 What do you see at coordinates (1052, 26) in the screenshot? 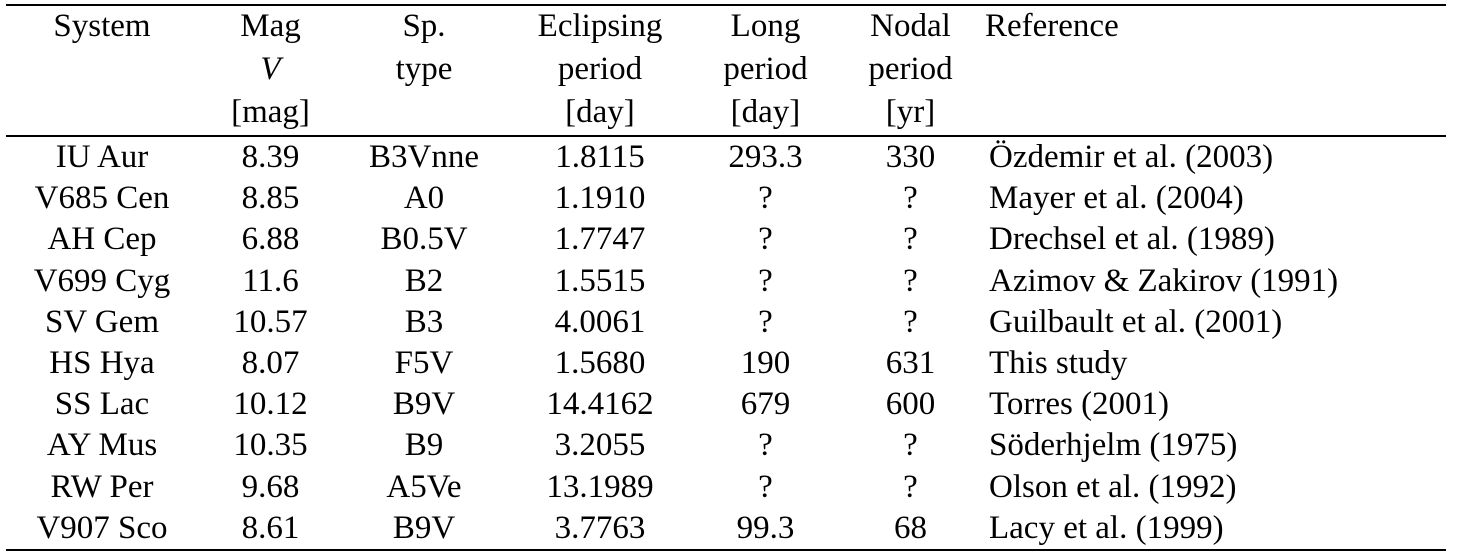
I see `header-reference-line1: Reference` at bounding box center [1052, 26].